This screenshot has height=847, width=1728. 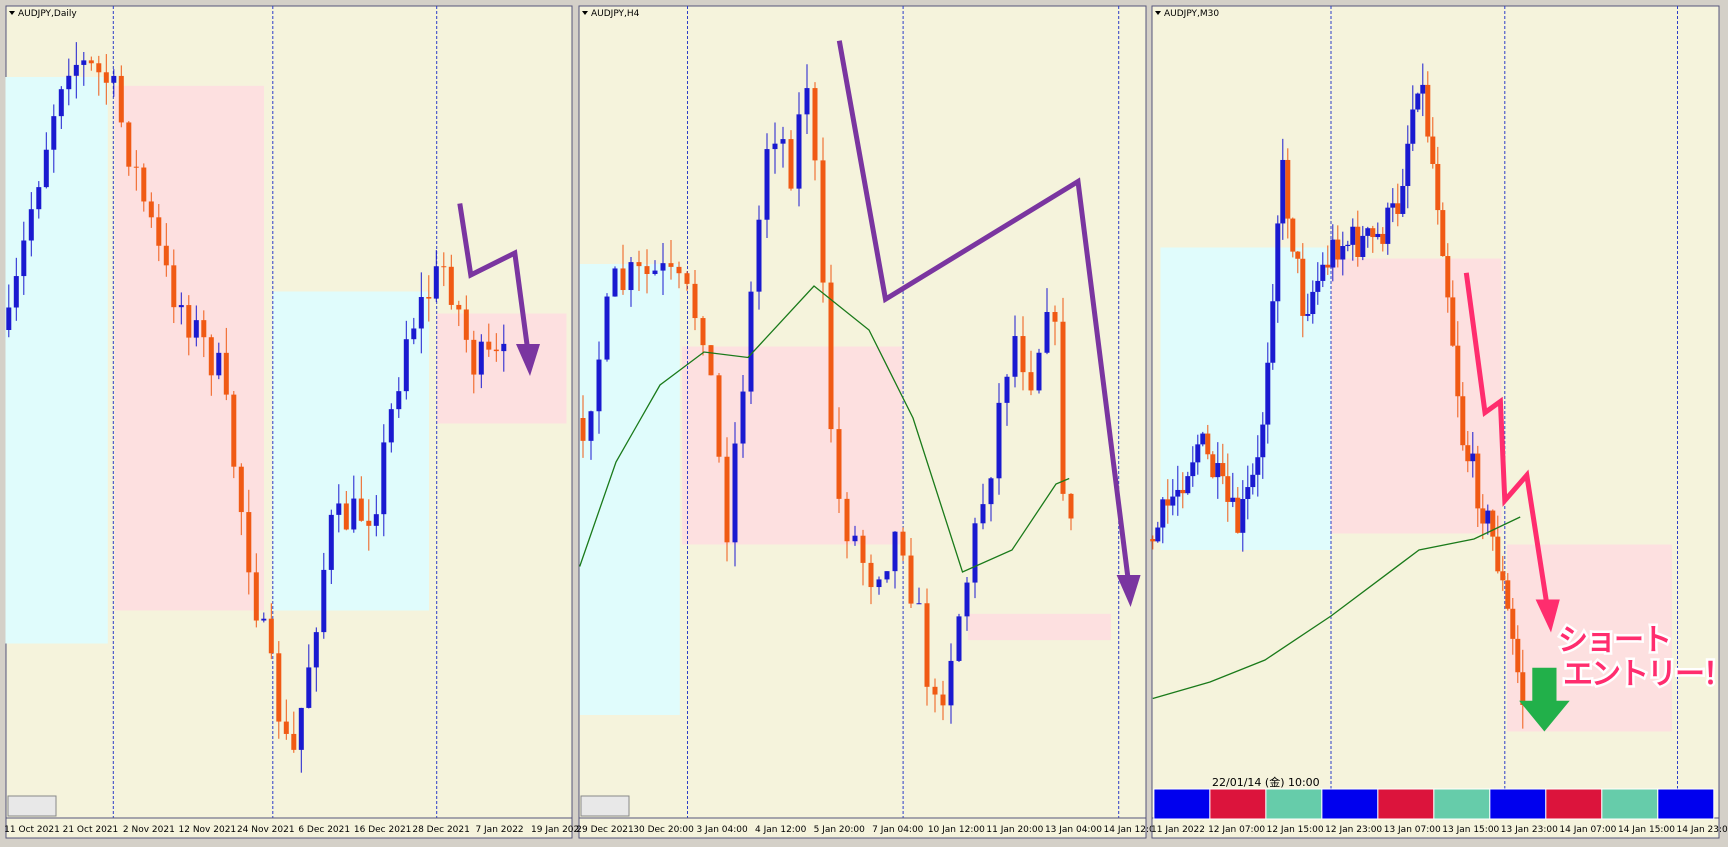 I want to click on label-strip, so click(x=862, y=828).